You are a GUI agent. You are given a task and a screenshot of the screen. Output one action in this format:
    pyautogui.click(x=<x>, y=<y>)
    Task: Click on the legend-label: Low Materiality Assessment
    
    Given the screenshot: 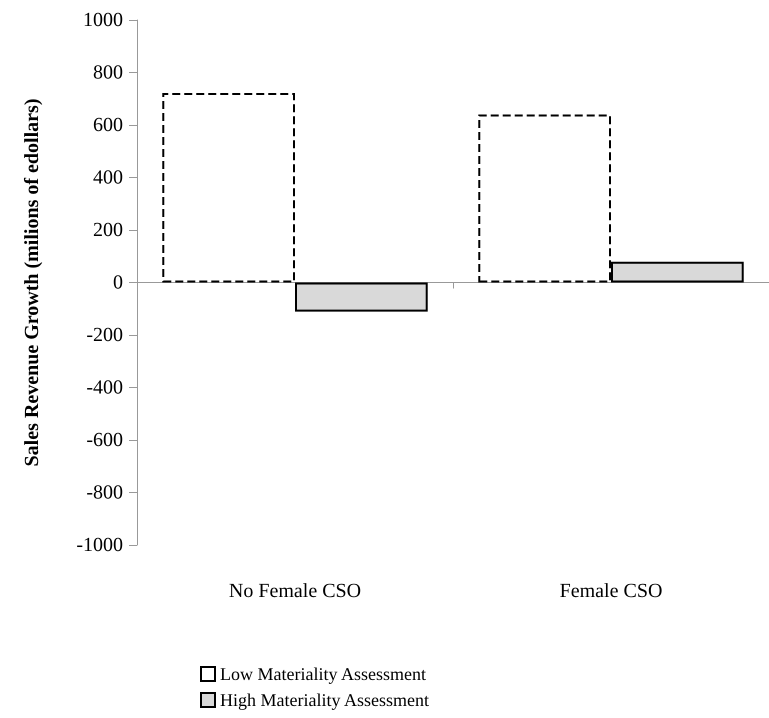 What is the action you would take?
    pyautogui.click(x=323, y=674)
    